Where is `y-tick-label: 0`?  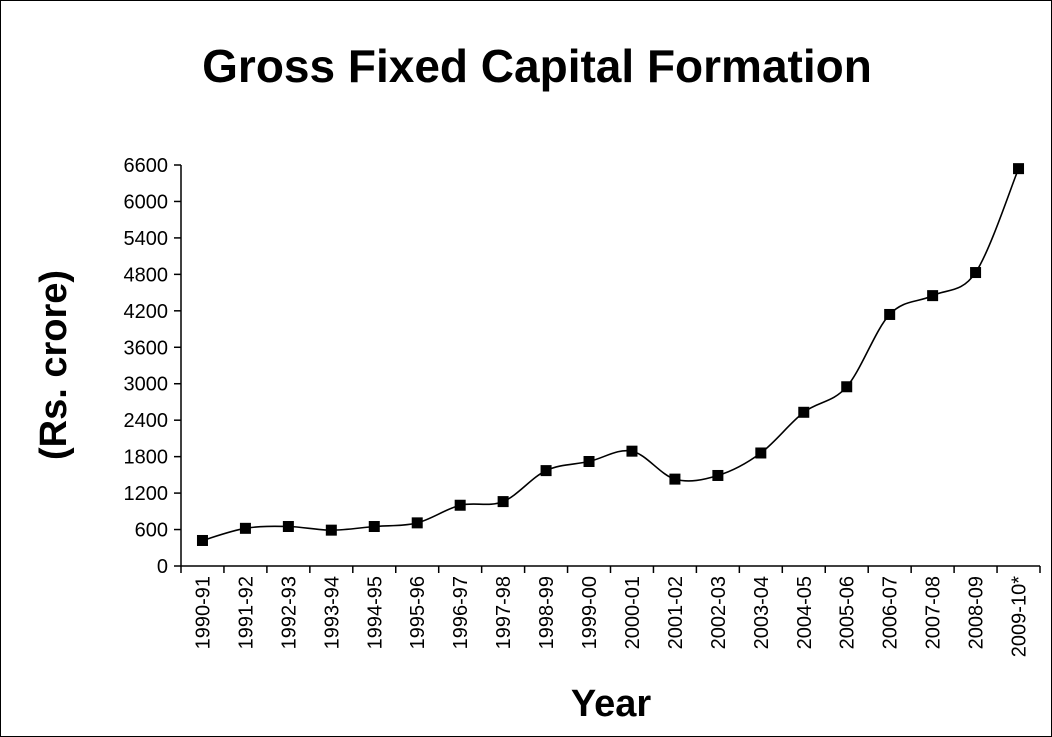 y-tick-label: 0 is located at coordinates (162, 567).